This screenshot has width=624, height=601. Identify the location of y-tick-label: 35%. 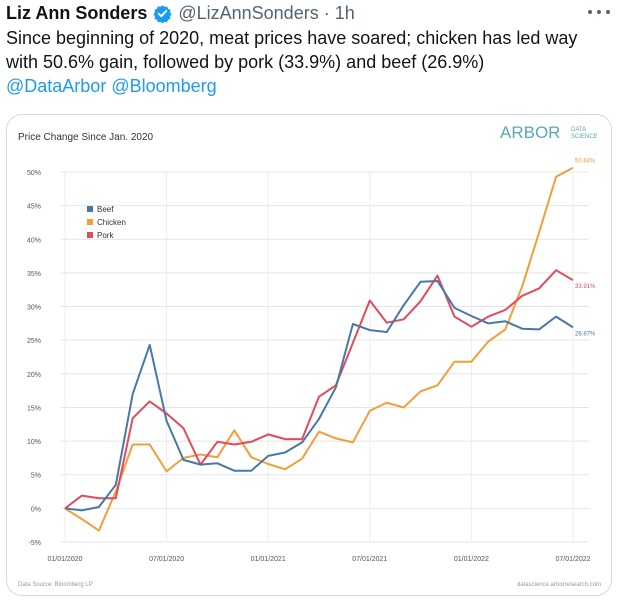
(34, 274).